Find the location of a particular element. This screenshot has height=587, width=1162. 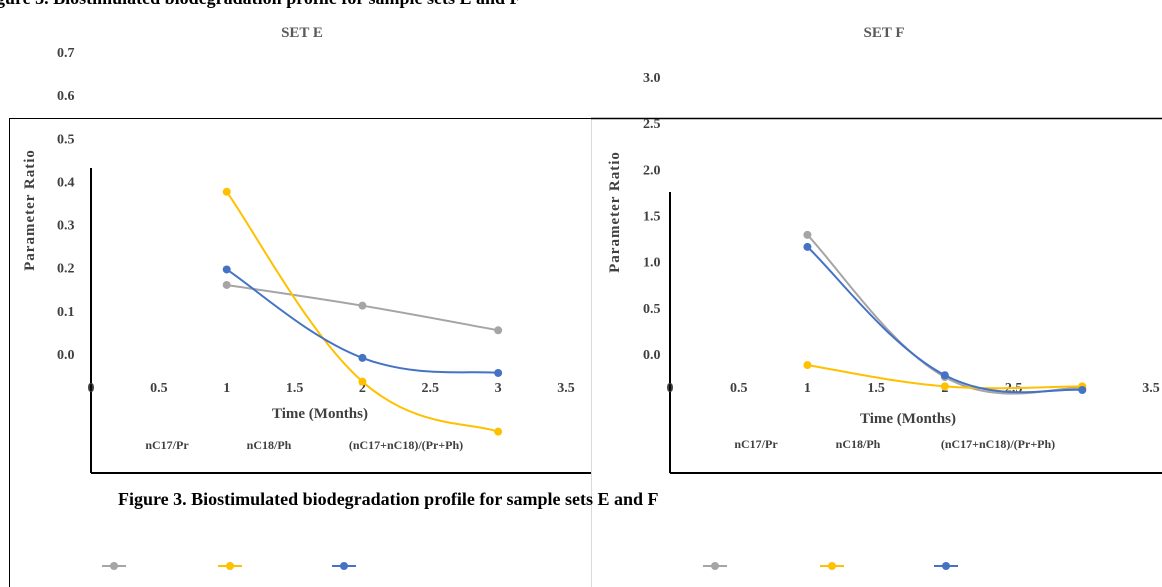

y-tick-label-set-e: 0.5 is located at coordinates (66, 139).